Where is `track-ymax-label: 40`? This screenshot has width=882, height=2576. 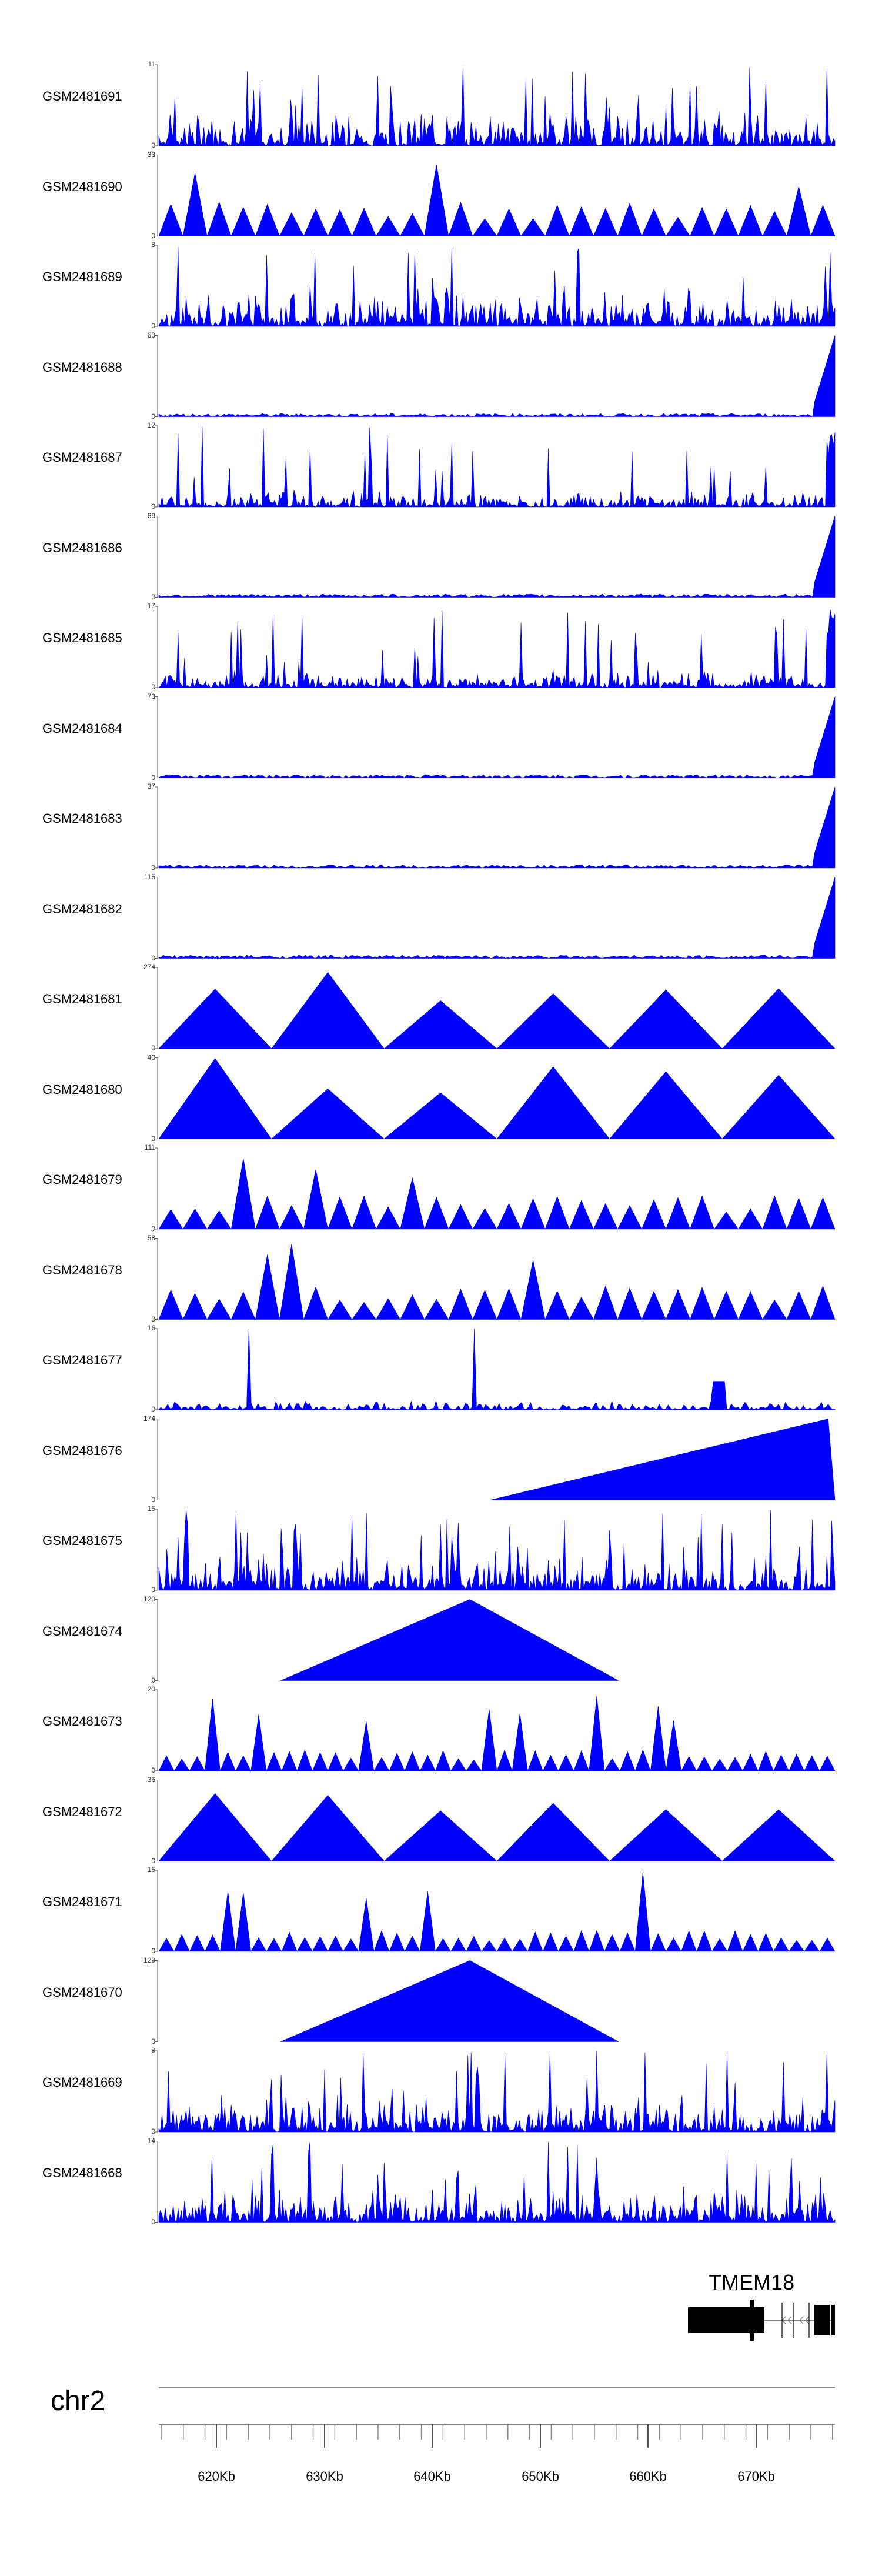
track-ymax-label: 40 is located at coordinates (151, 1057).